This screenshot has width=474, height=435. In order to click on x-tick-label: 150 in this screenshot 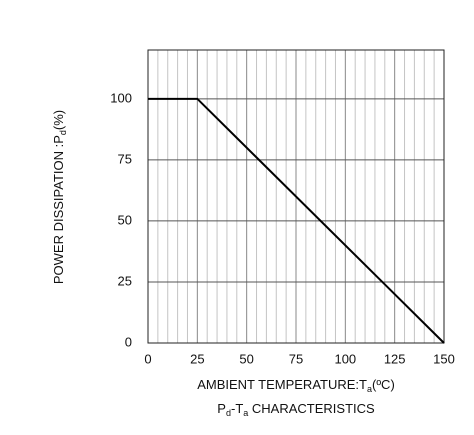, I will do `click(444, 358)`.